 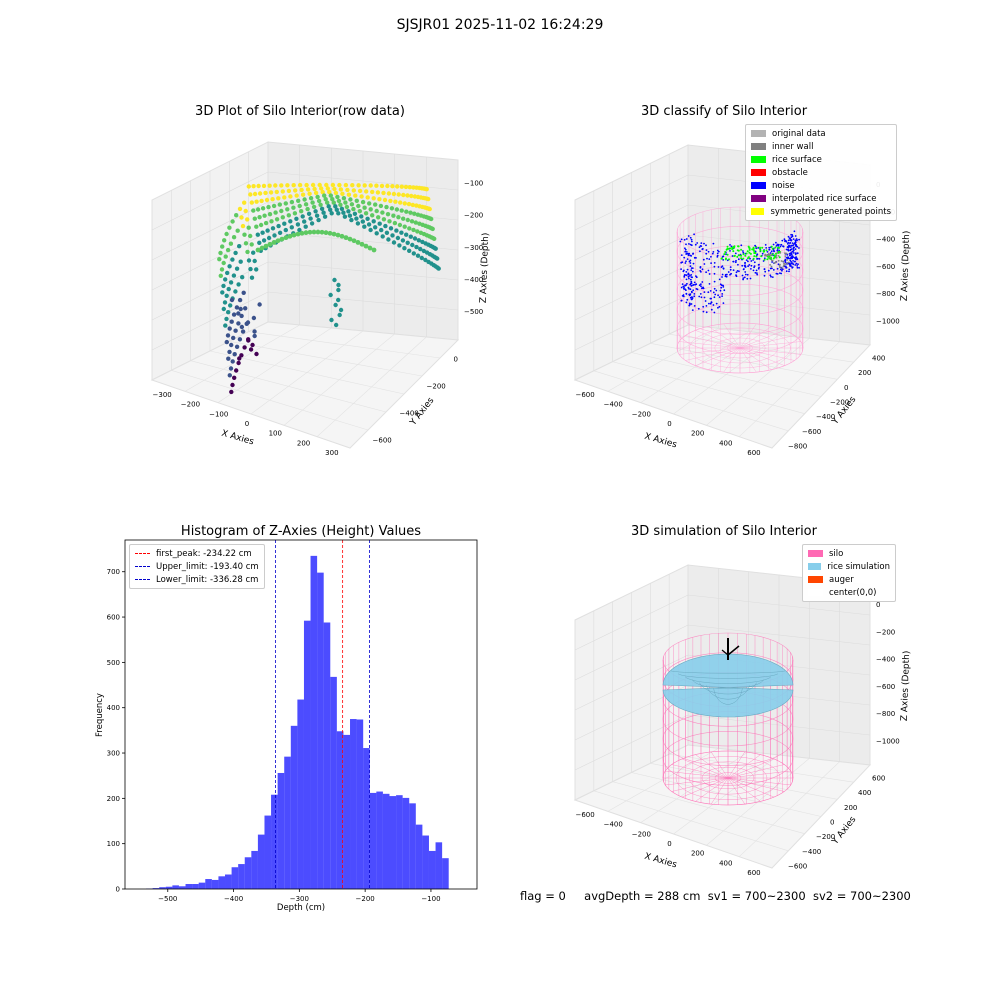 What do you see at coordinates (753, 873) in the screenshot?
I see `x-tick-label: 600` at bounding box center [753, 873].